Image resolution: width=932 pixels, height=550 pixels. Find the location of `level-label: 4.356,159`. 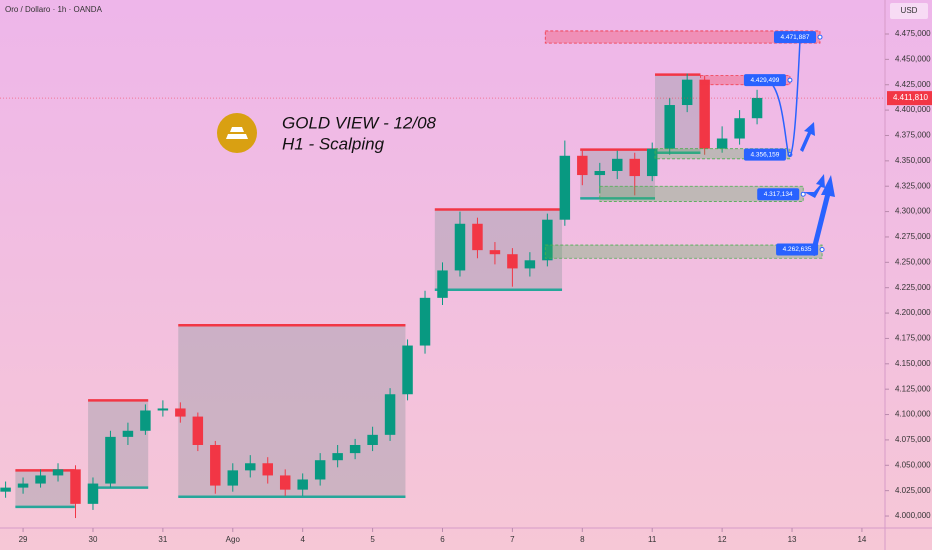

level-label: 4.356,159 is located at coordinates (764, 154).